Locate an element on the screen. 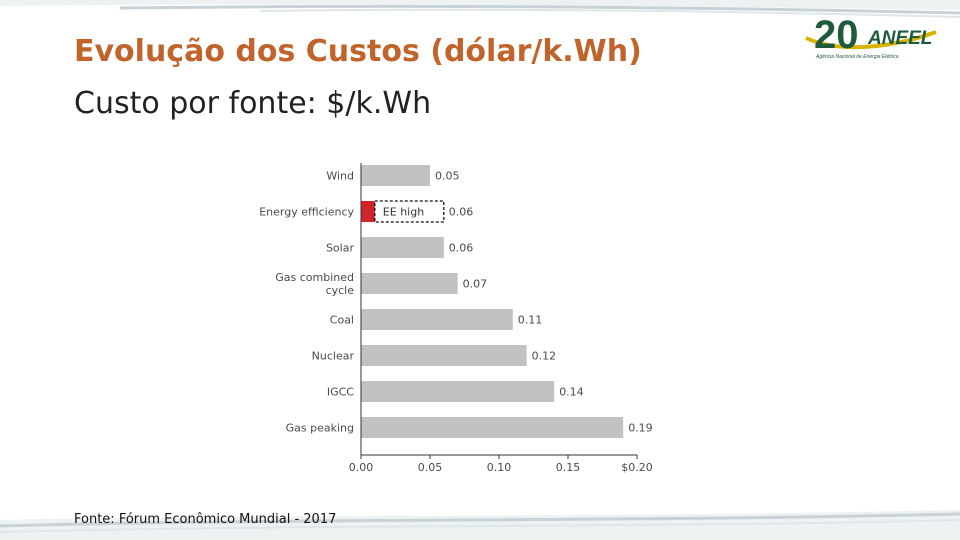 The width and height of the screenshot is (960, 540). category-label: Coal is located at coordinates (342, 320).